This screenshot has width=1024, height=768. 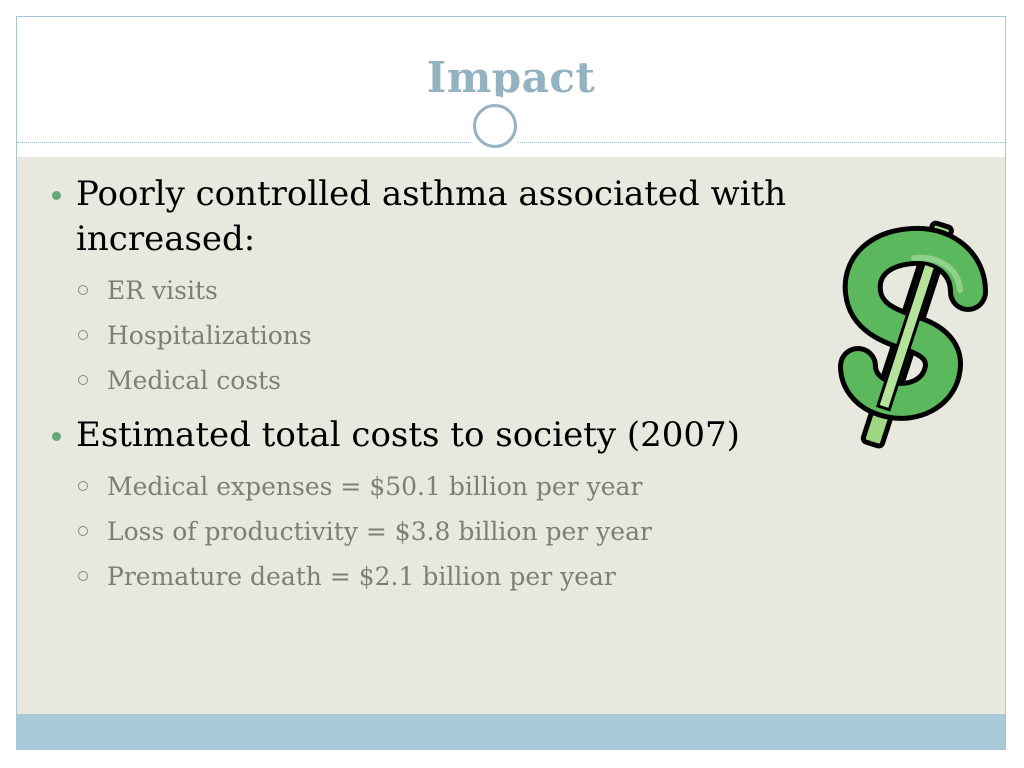 I want to click on sub-bullet-item: Hospitalizations, so click(x=434, y=335).